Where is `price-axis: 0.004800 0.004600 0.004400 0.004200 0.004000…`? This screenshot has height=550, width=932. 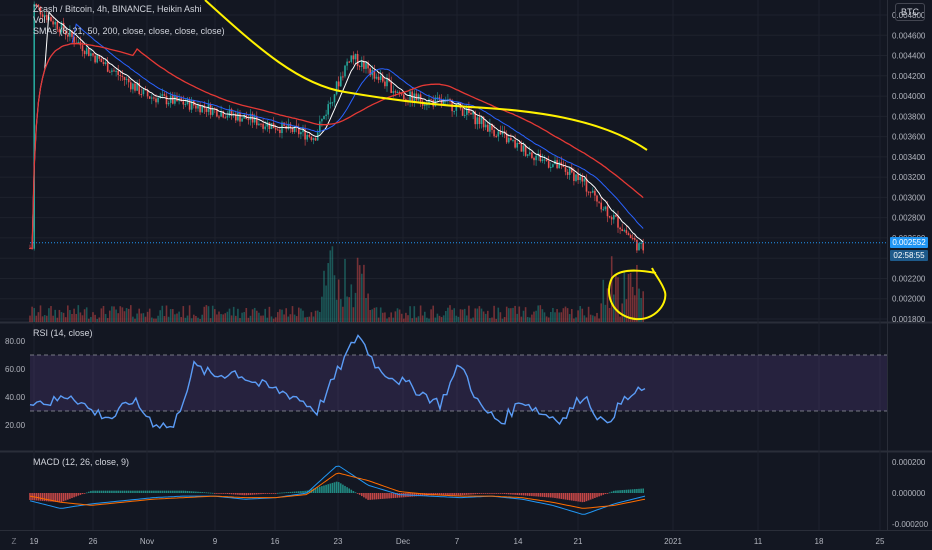
price-axis: 0.004800 0.004600 0.004400 0.004200 0.004000… is located at coordinates (909, 167).